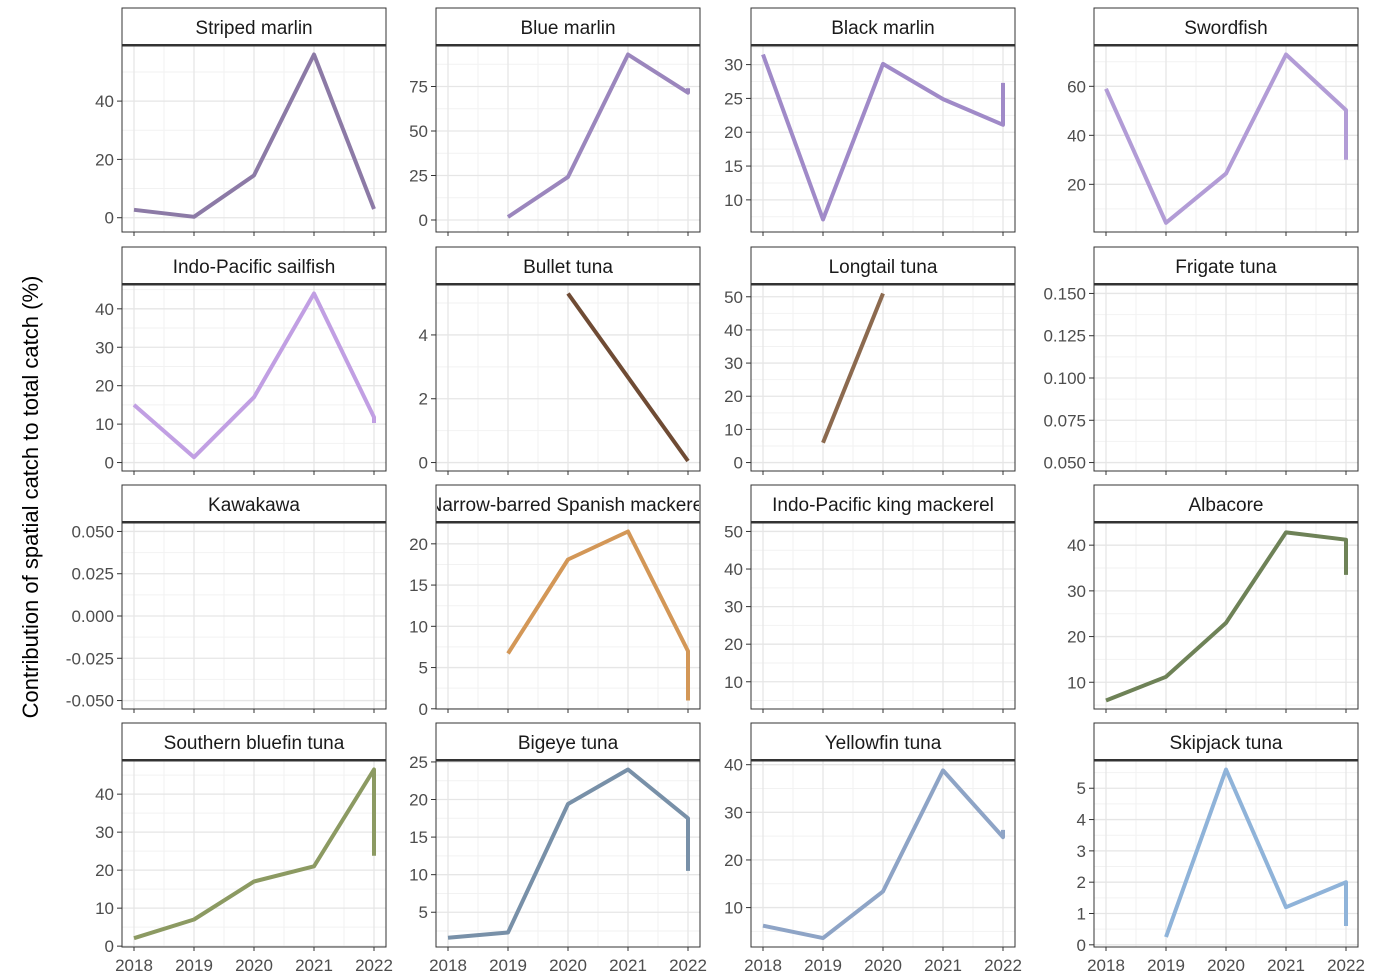 The image size is (1374, 977). Describe the element at coordinates (1226, 138) in the screenshot. I see `series-line-swordfish` at that location.